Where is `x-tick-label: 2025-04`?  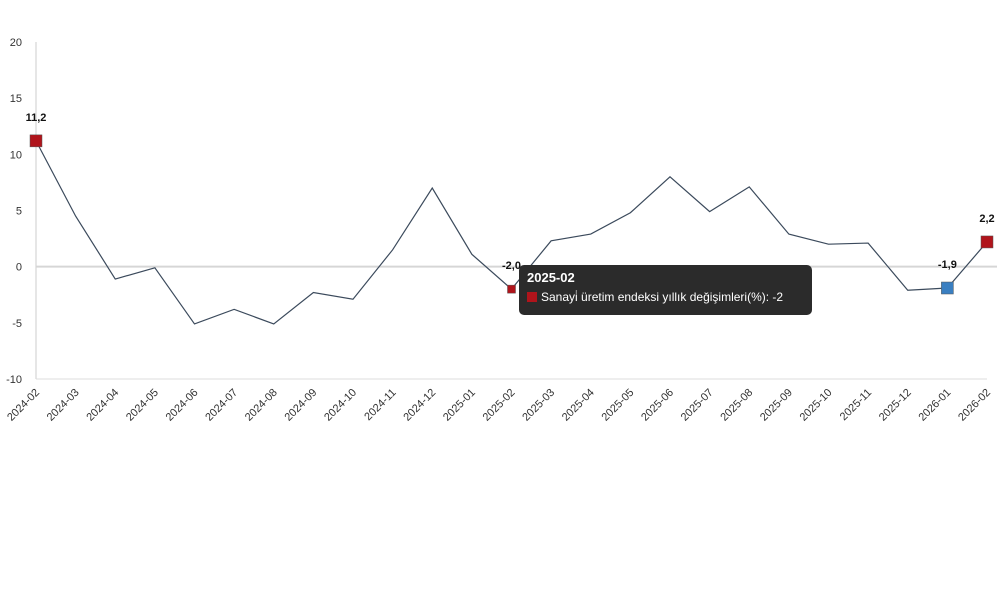
x-tick-label: 2025-04 is located at coordinates (578, 405).